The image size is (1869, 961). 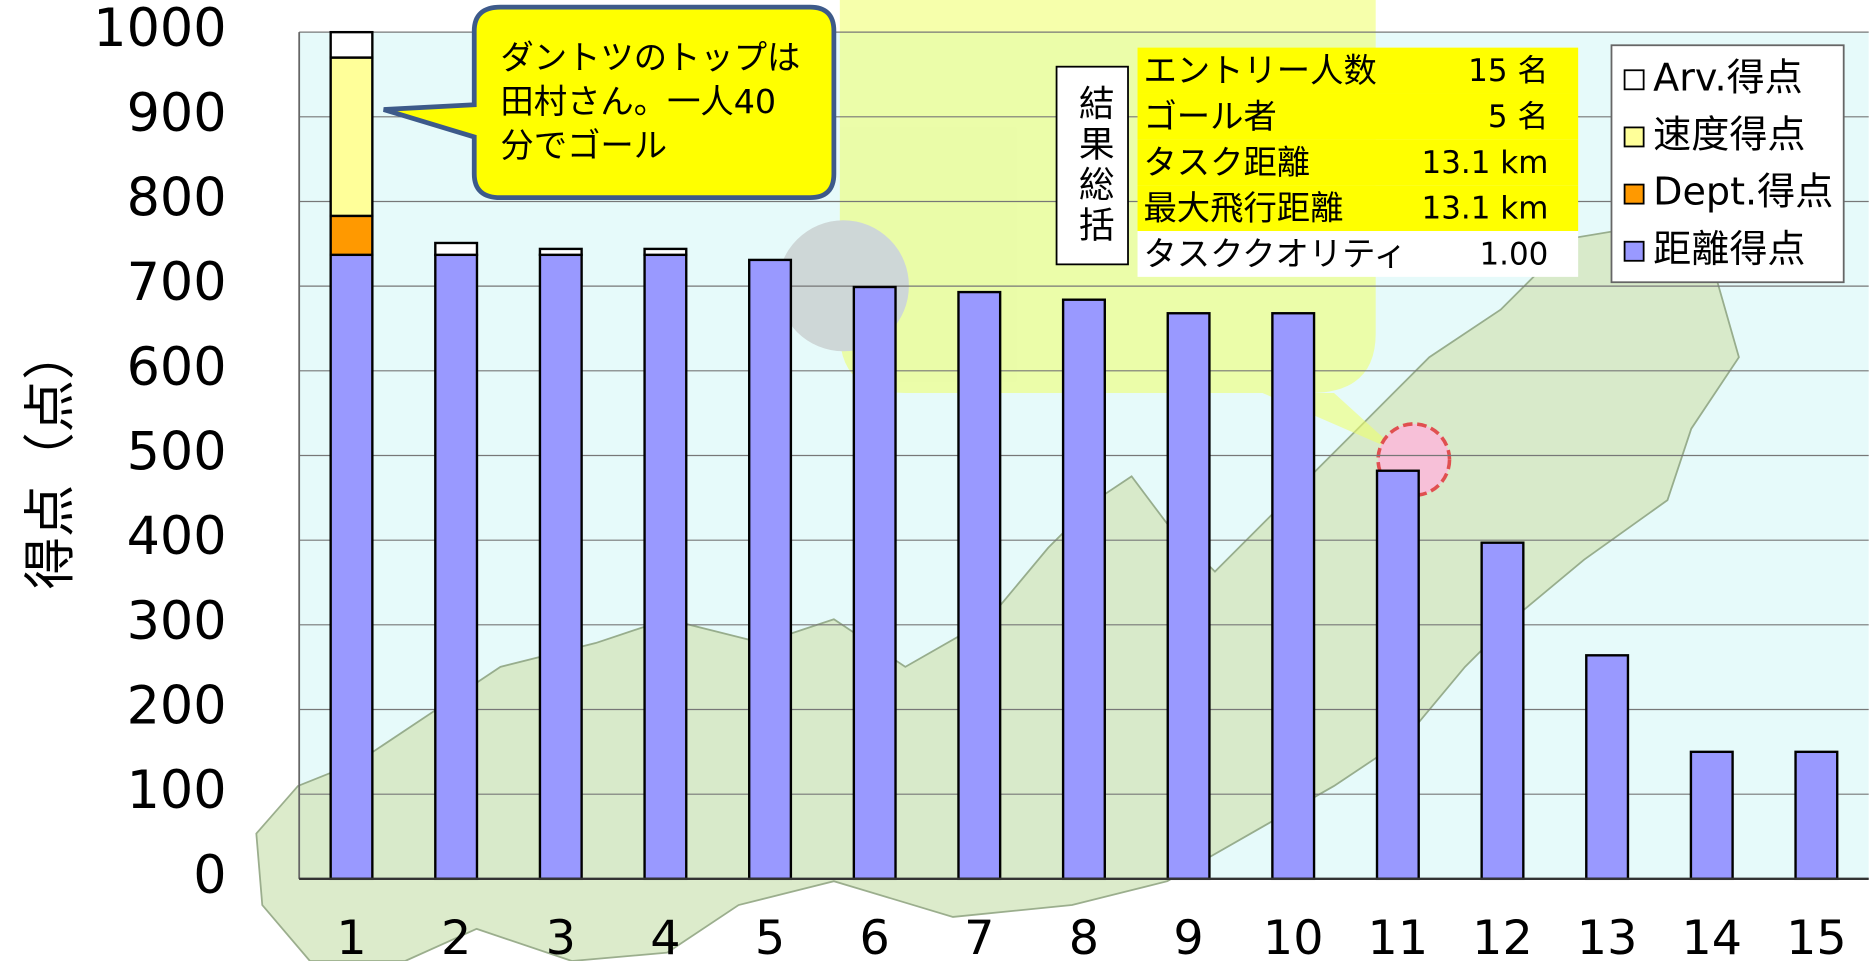 What do you see at coordinates (1729, 249) in the screenshot?
I see `legend-label: 距離得点` at bounding box center [1729, 249].